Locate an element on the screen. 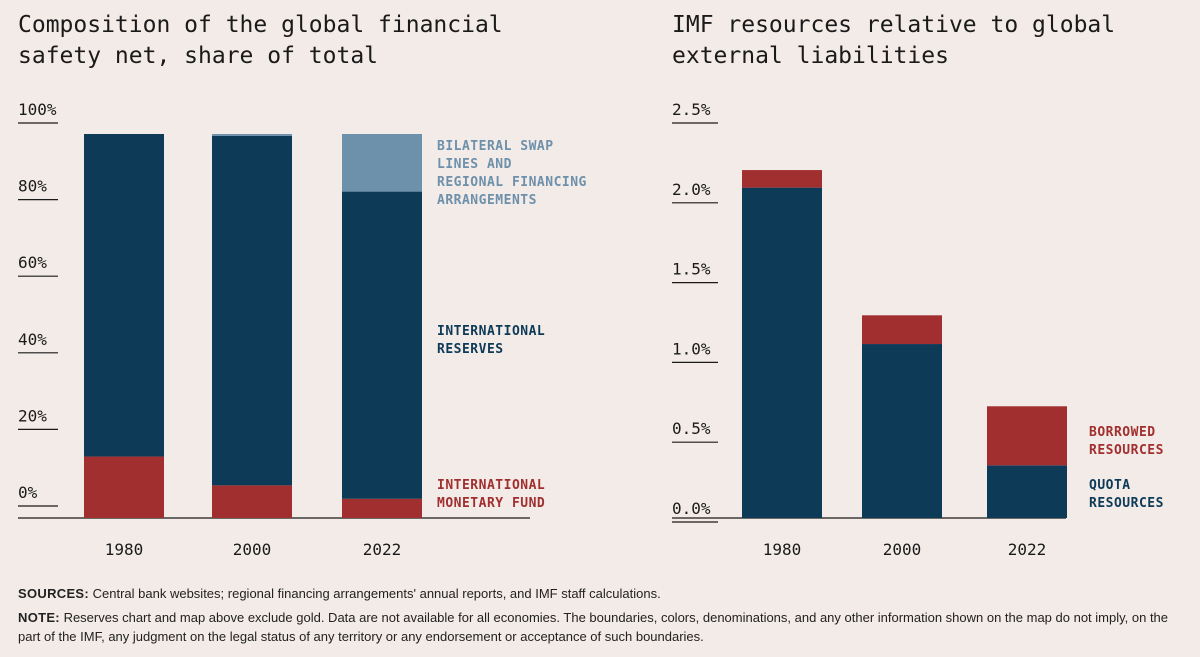  y-tick-label: 0.5% is located at coordinates (691, 428).